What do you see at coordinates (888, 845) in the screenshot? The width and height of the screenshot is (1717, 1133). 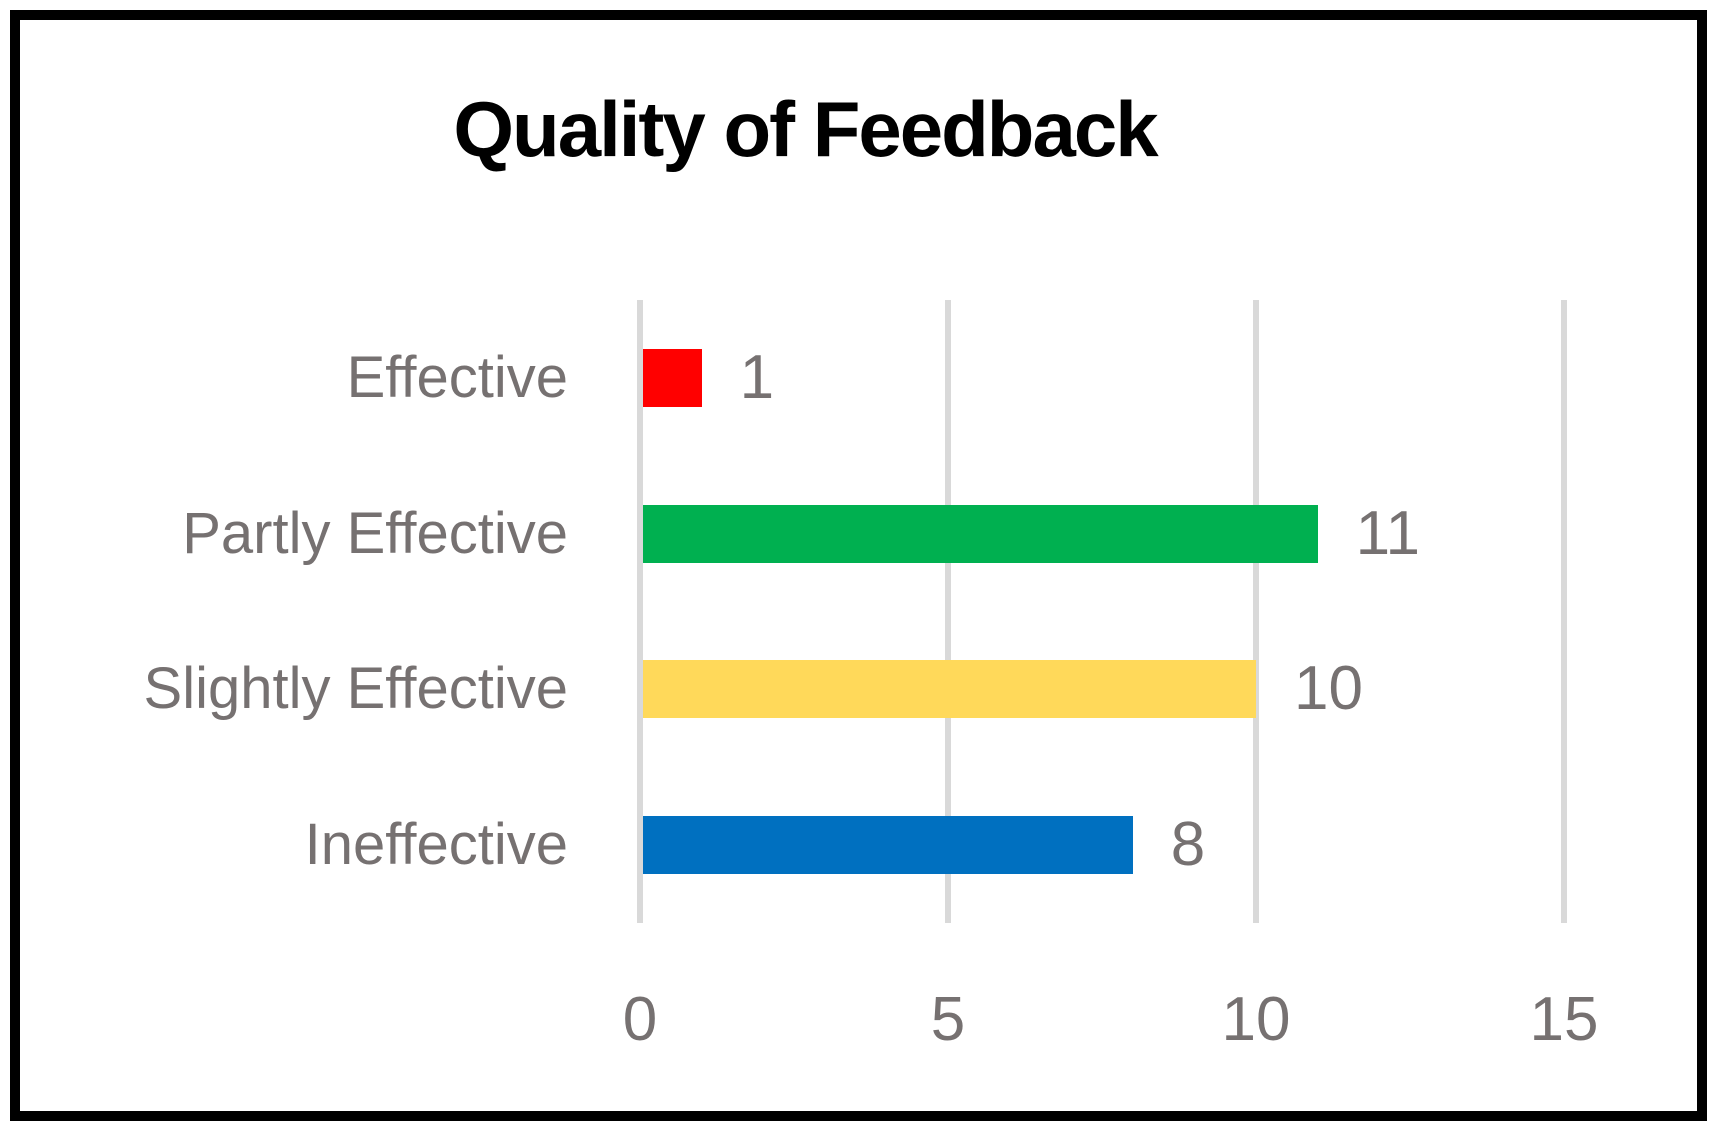 I see `bar-ineffective` at bounding box center [888, 845].